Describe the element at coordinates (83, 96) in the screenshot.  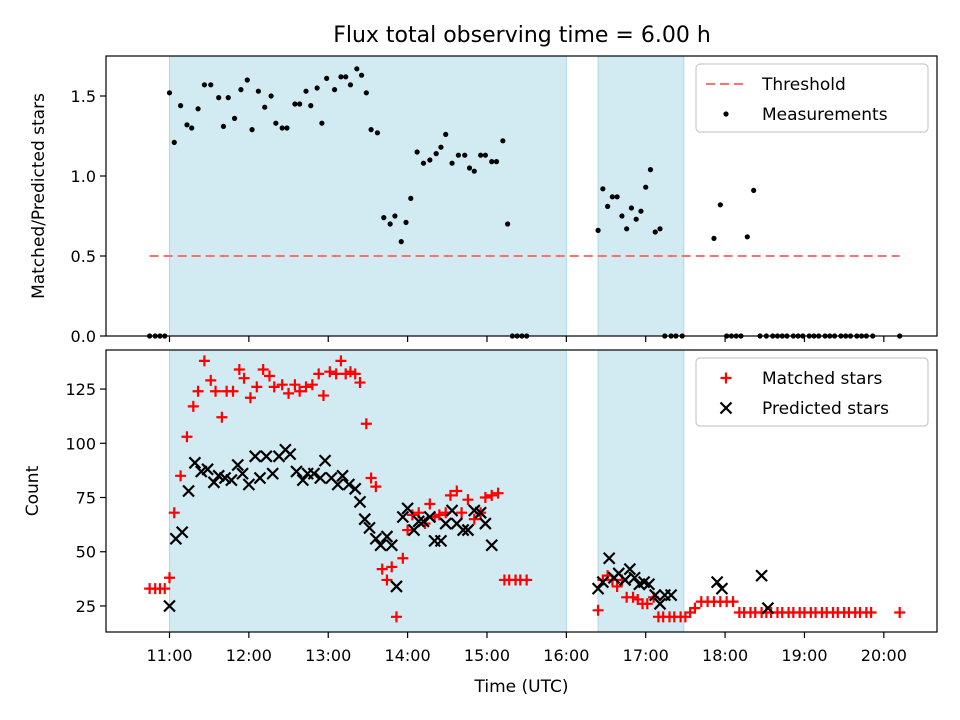
I see `y-tick-label: 1.5` at that location.